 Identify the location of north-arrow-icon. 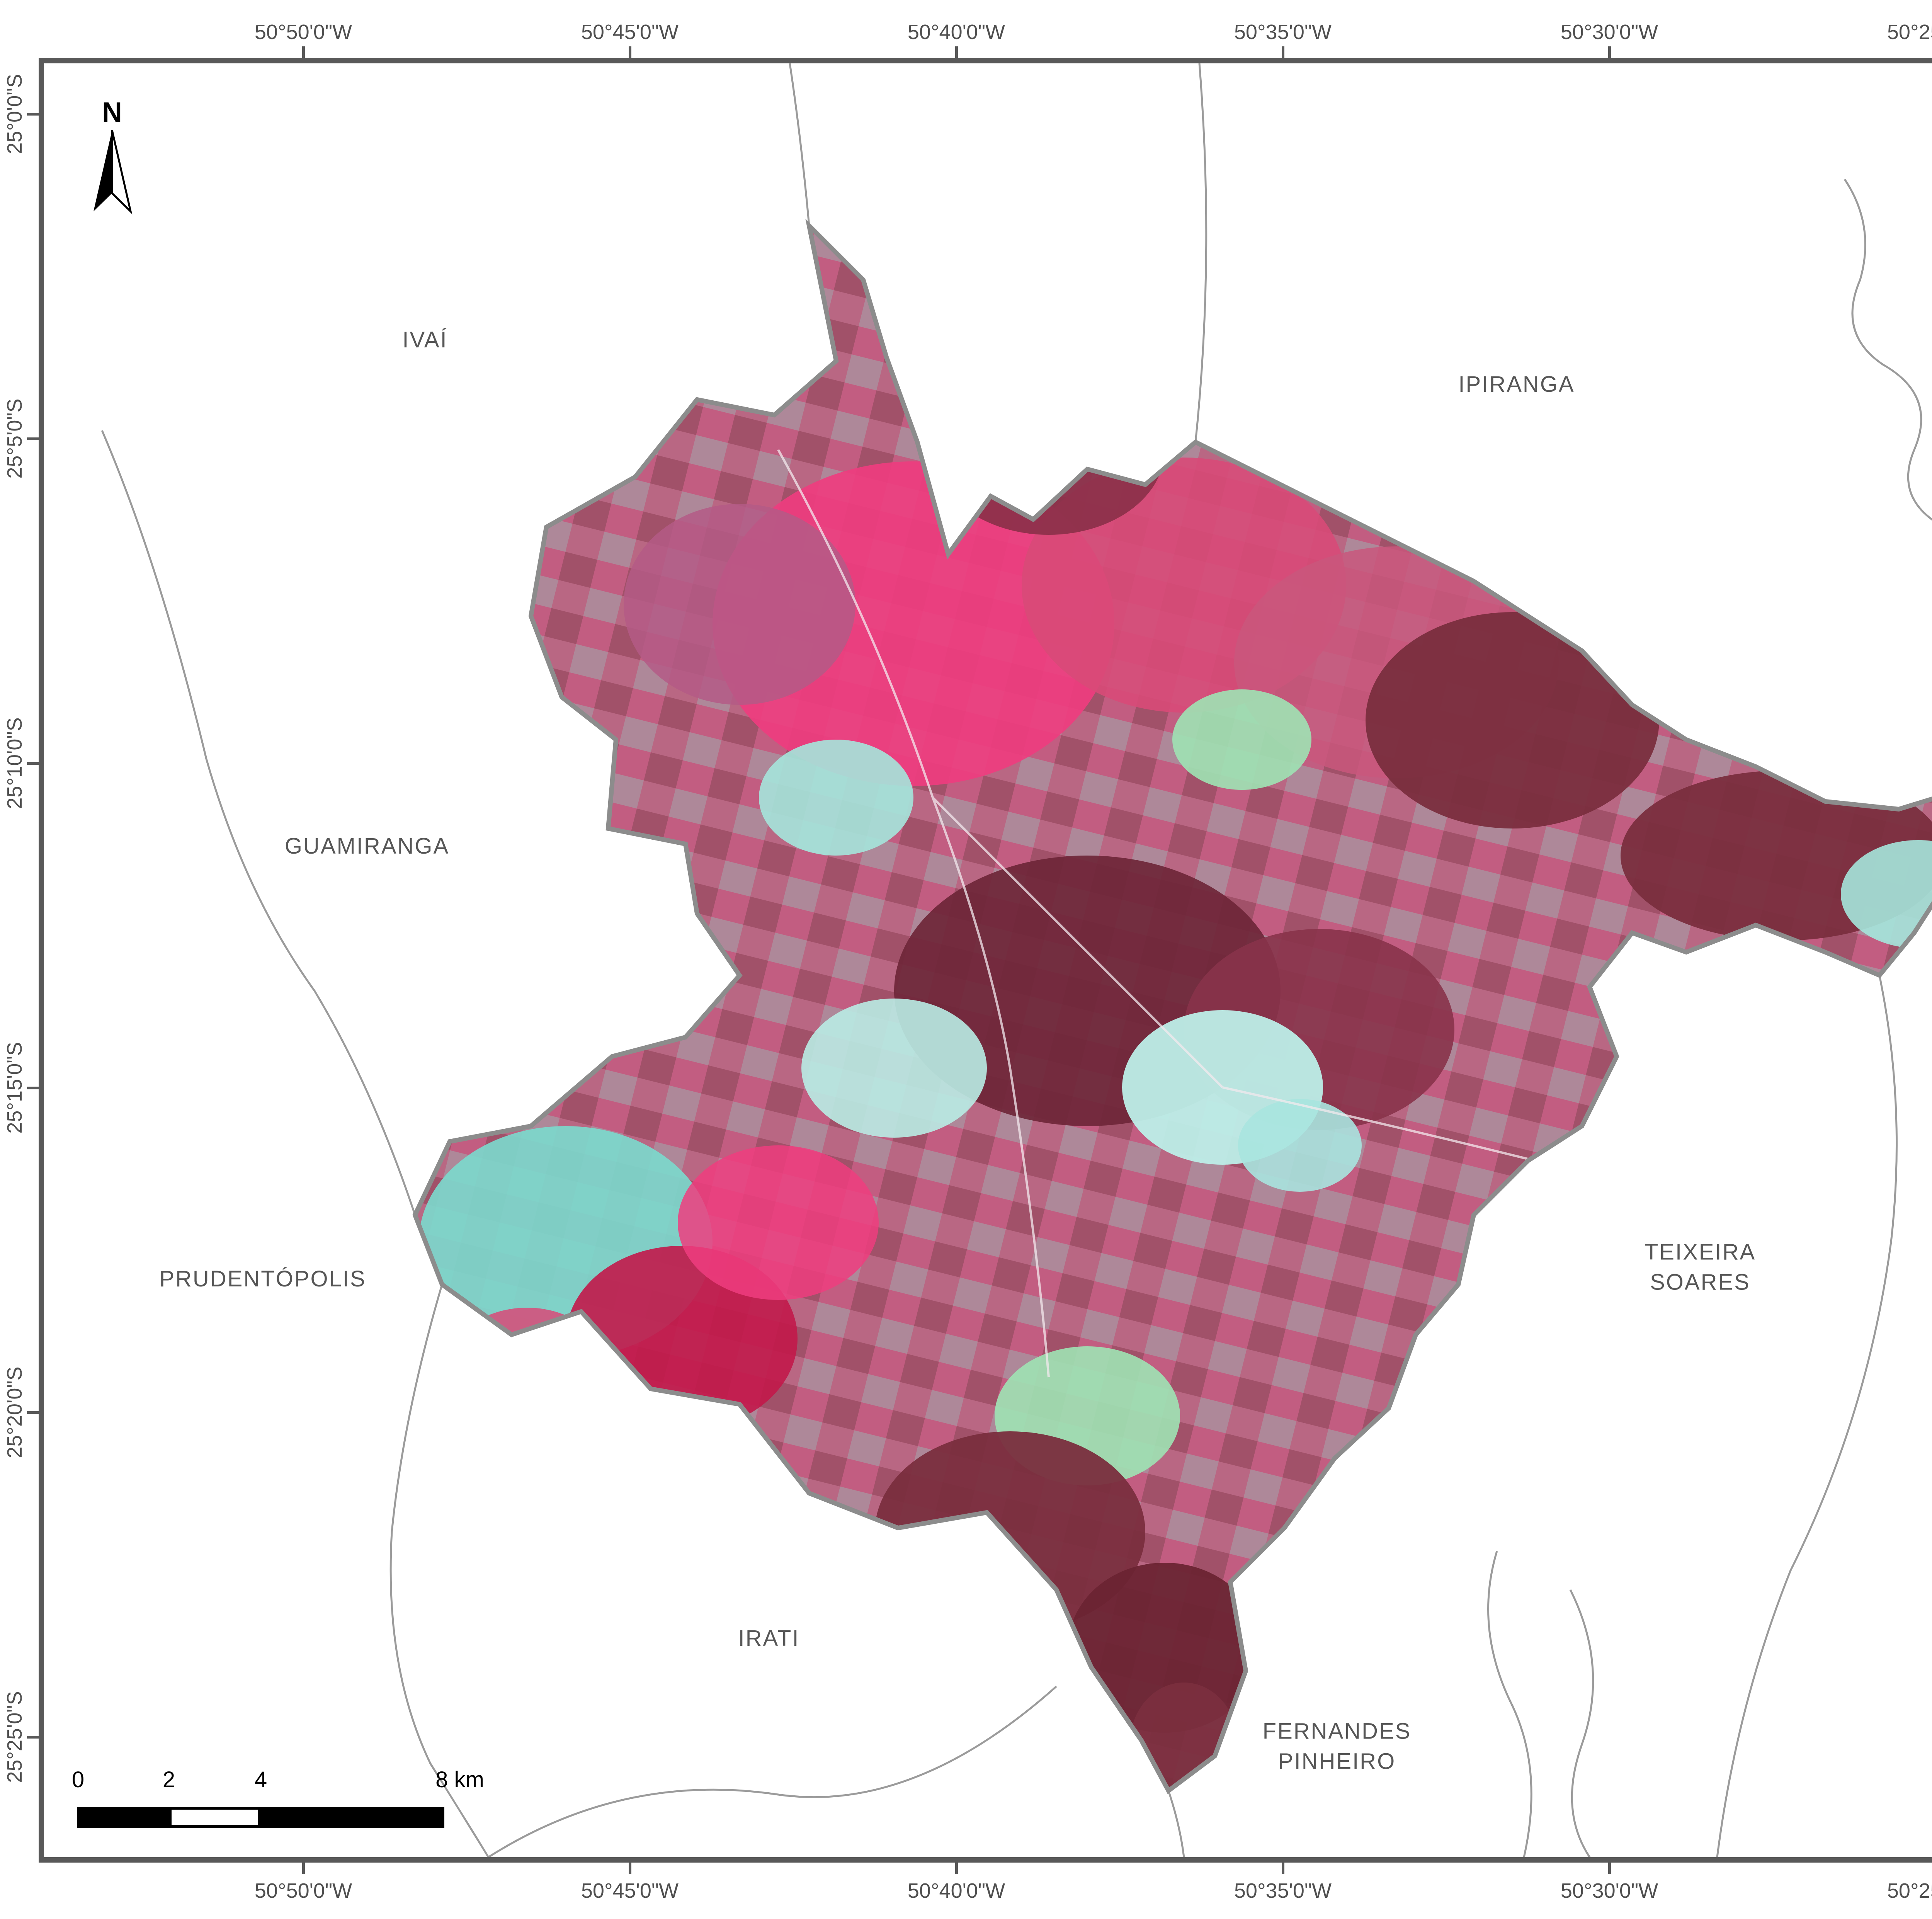
(113, 172).